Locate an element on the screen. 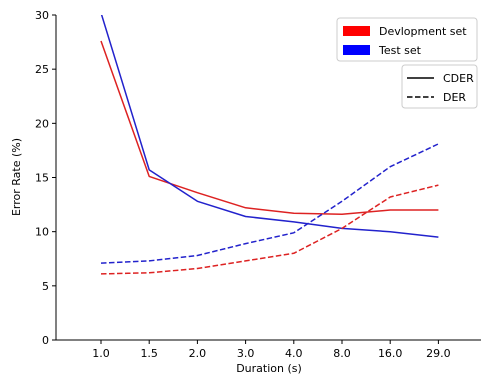 This screenshot has width=481, height=376. color-legend-frame is located at coordinates (407, 39).